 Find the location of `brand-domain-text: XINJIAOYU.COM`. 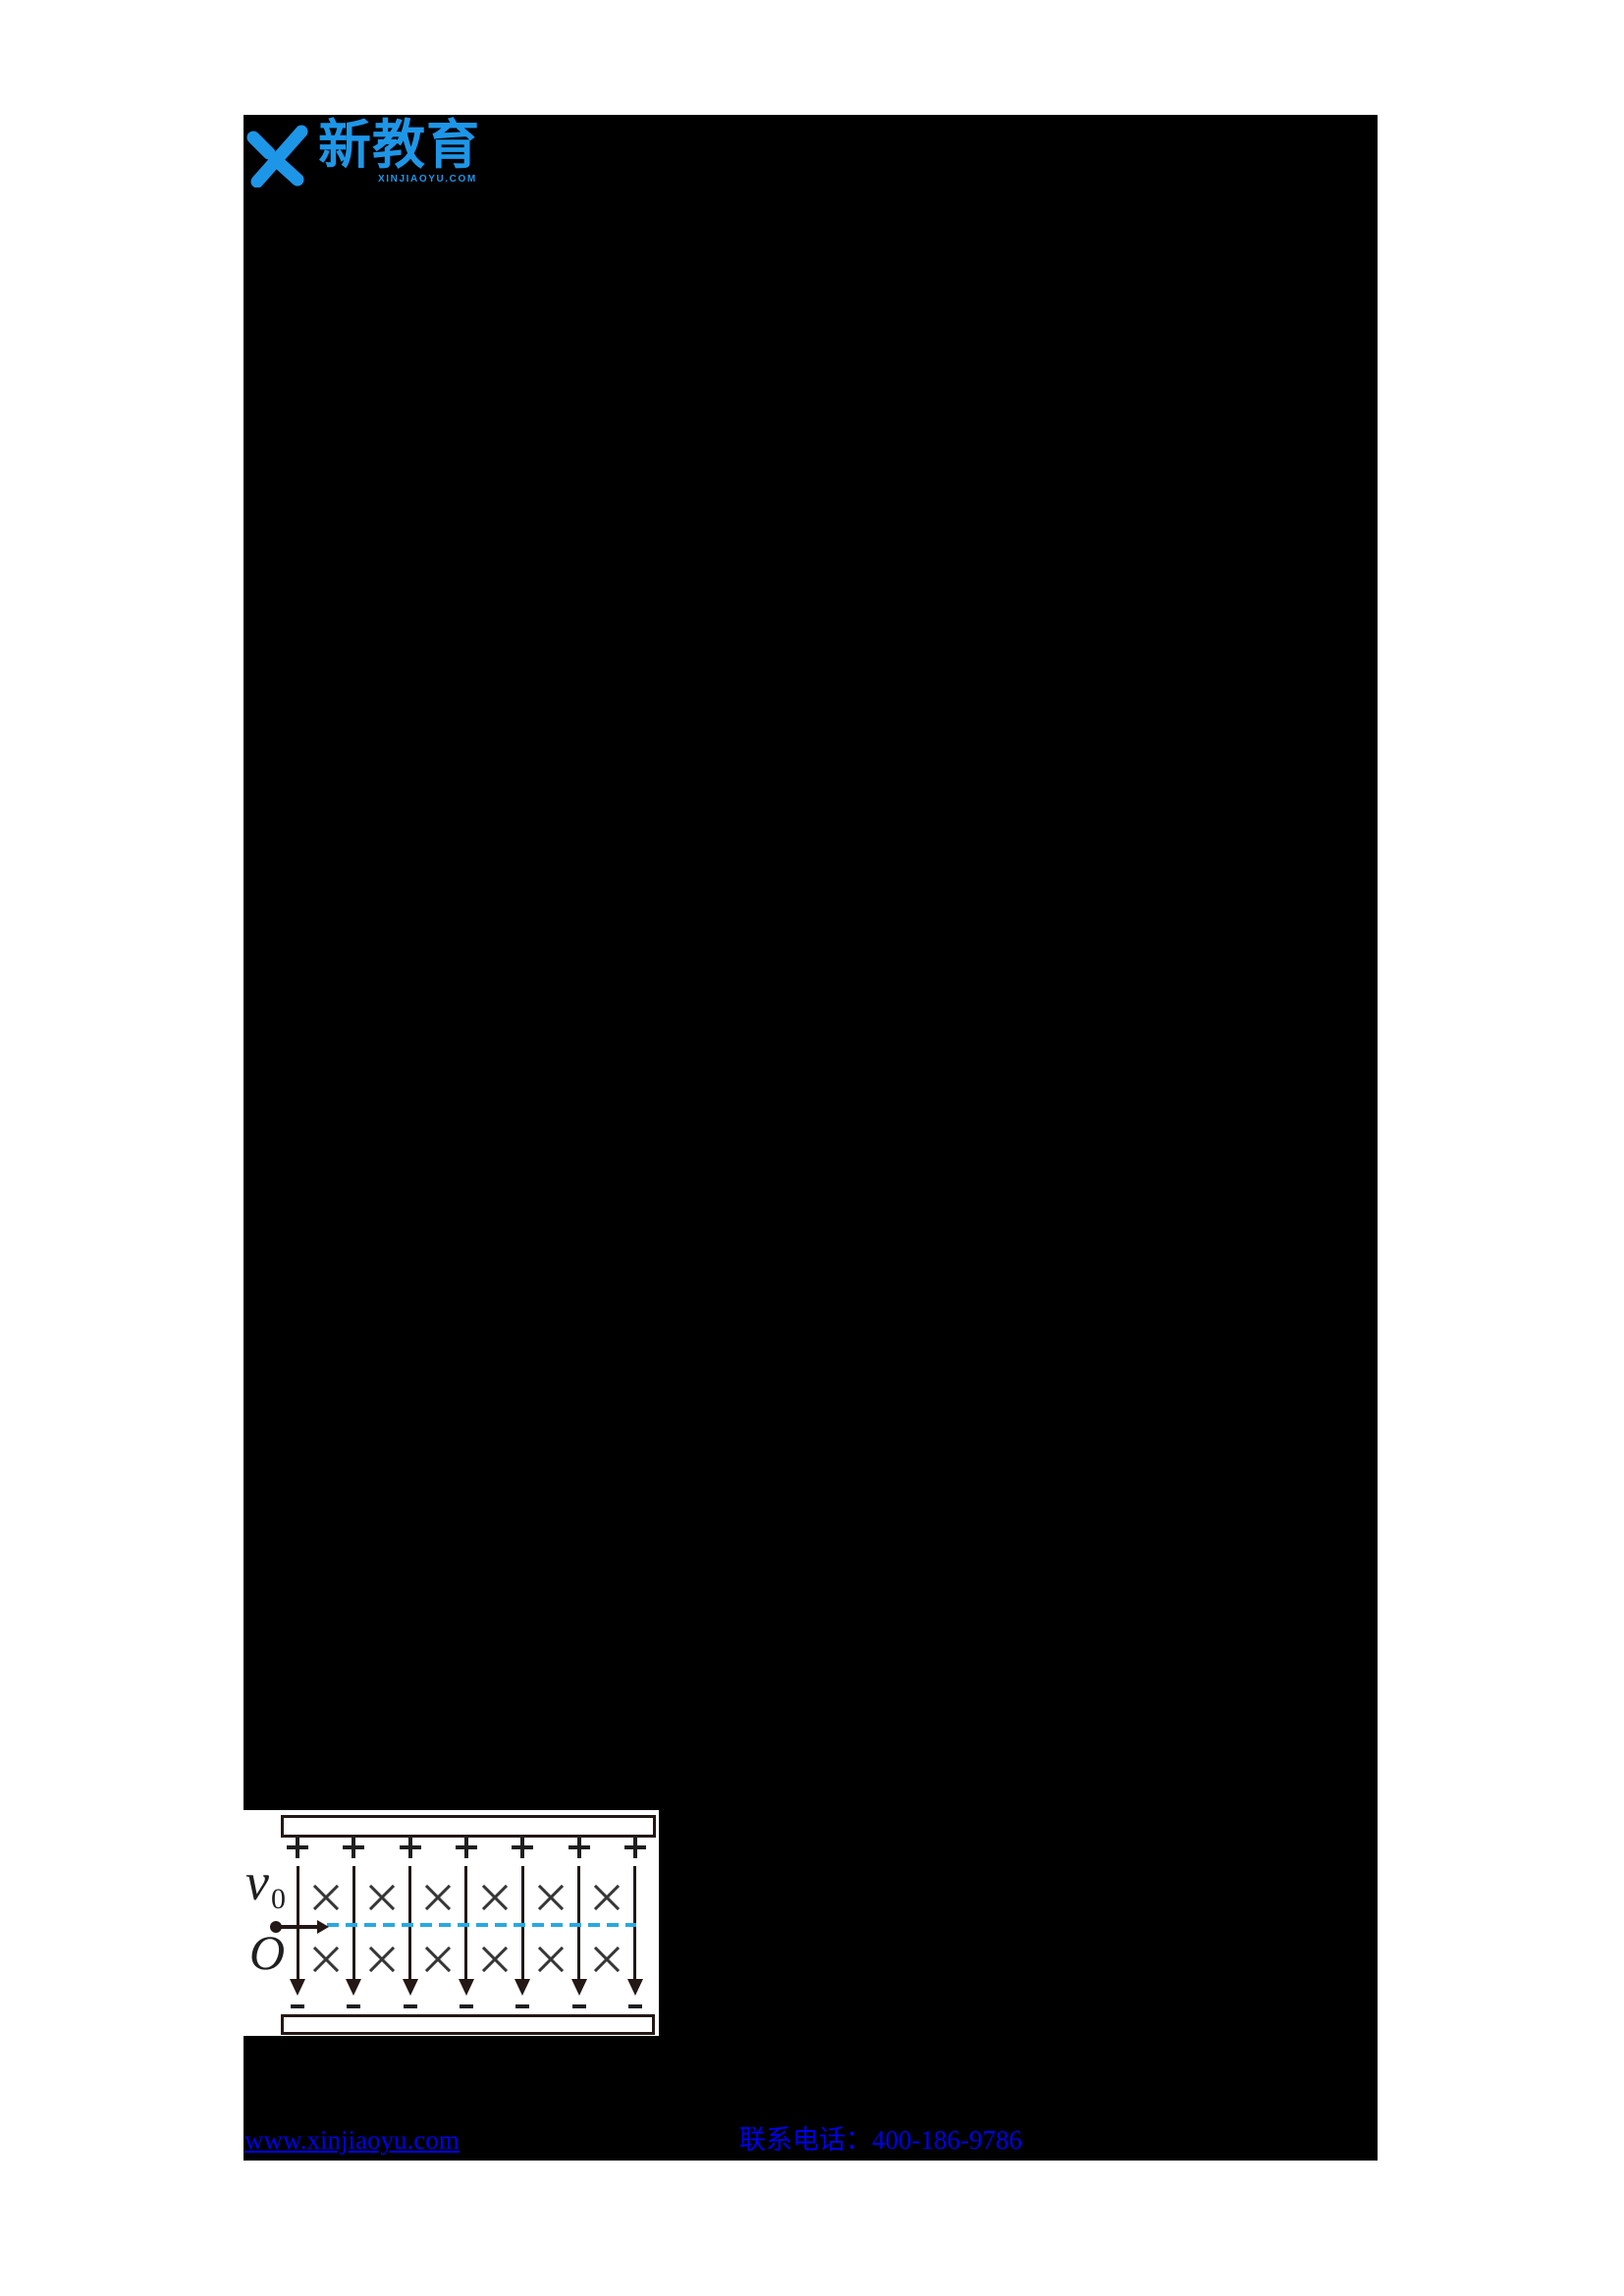

brand-domain-text: XINJIAOYU.COM is located at coordinates (427, 180).